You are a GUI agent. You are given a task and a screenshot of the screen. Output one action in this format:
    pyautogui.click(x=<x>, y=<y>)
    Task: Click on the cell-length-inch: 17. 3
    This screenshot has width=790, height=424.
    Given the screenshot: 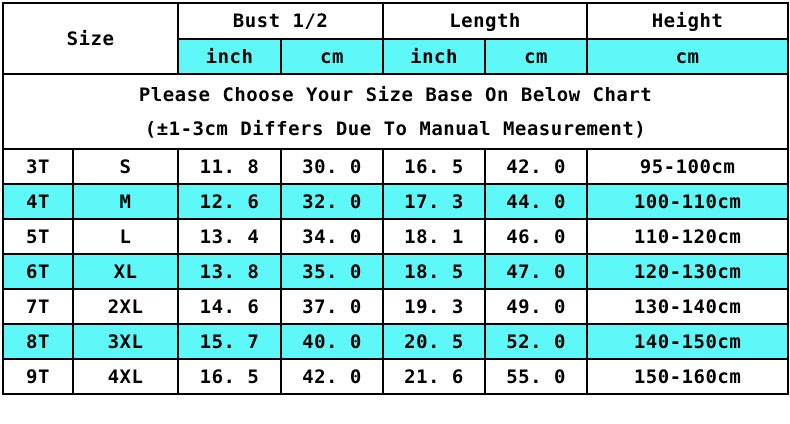 What is the action you would take?
    pyautogui.click(x=434, y=201)
    